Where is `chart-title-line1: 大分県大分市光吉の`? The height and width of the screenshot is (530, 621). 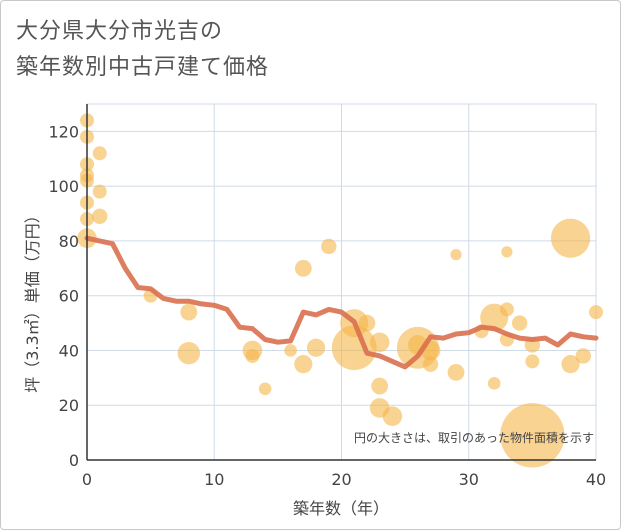 chart-title-line1: 大分県大分市光吉の is located at coordinates (120, 31).